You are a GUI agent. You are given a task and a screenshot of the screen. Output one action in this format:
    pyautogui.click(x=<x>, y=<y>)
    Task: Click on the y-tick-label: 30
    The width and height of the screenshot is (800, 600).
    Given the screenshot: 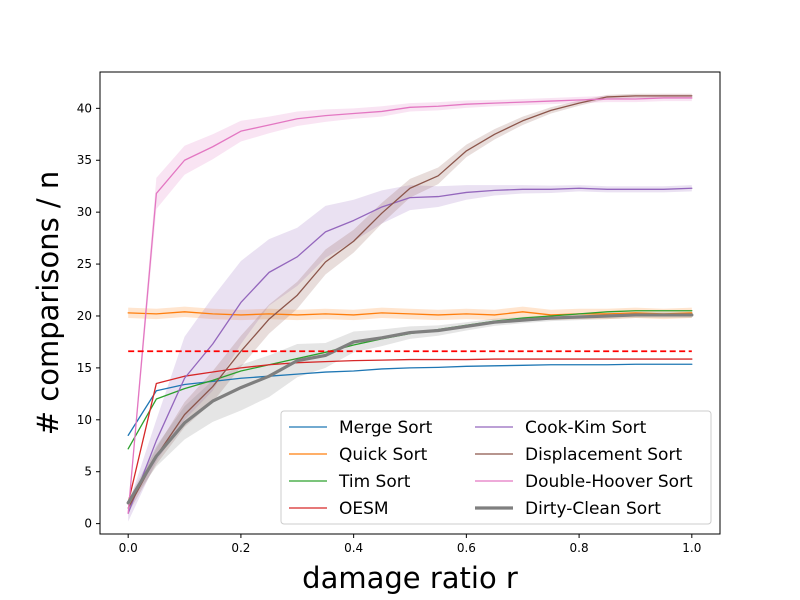 What is the action you would take?
    pyautogui.click(x=84, y=212)
    